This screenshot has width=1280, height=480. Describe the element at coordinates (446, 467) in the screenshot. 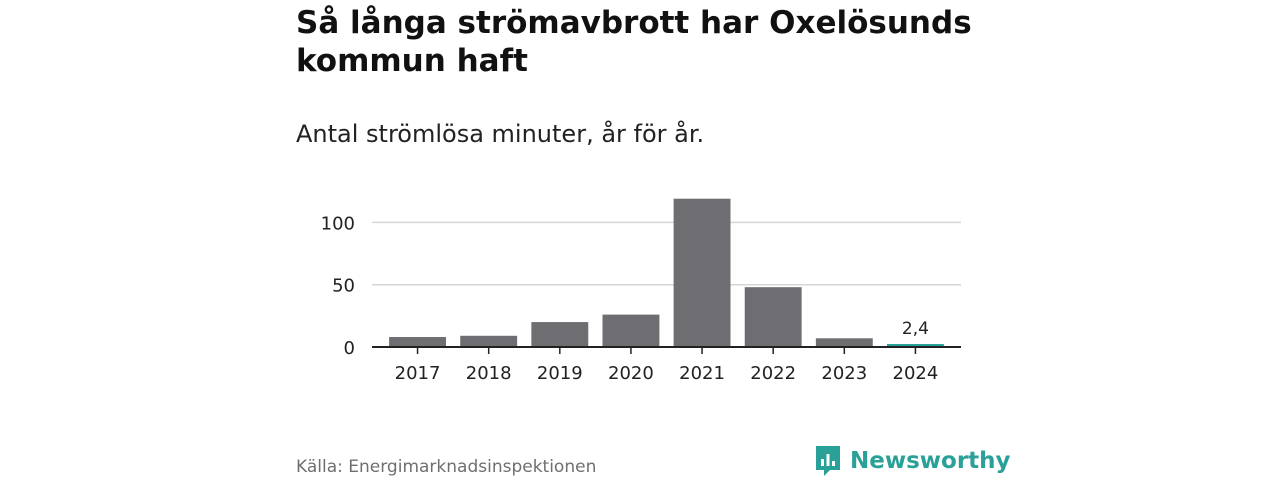

I see `source-note: Källa: Energimarknadsinspektionen` at that location.